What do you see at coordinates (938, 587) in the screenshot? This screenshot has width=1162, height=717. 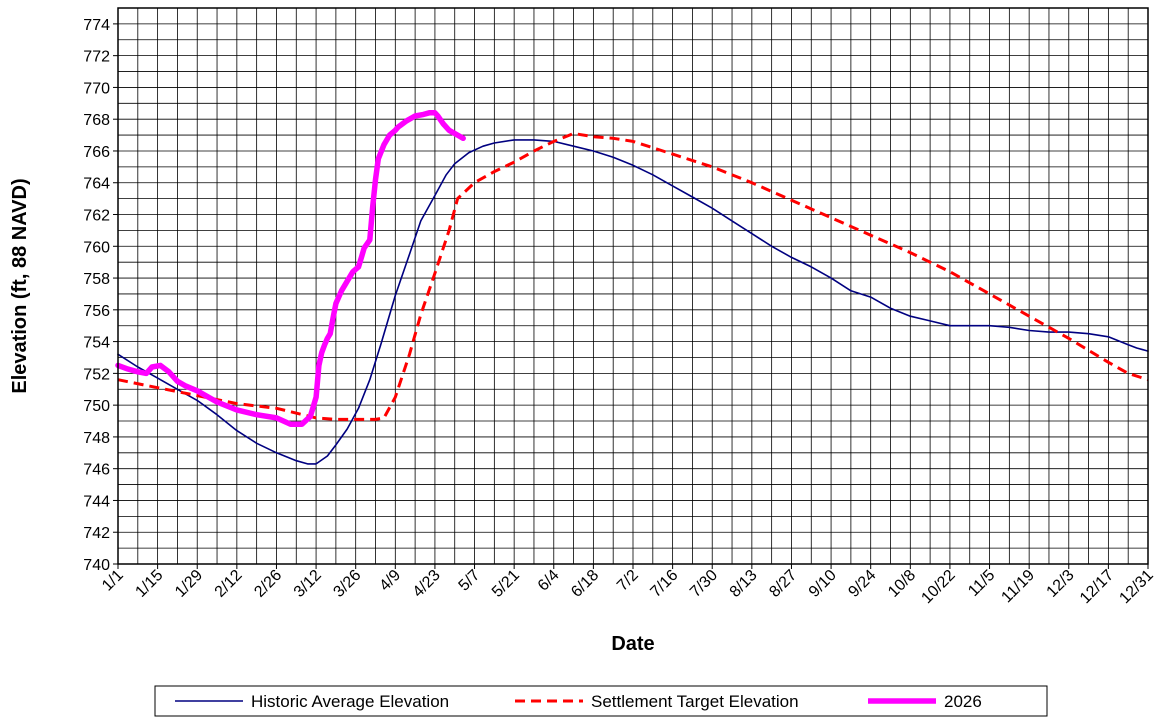 I see `x-tick-label: 10/22` at bounding box center [938, 587].